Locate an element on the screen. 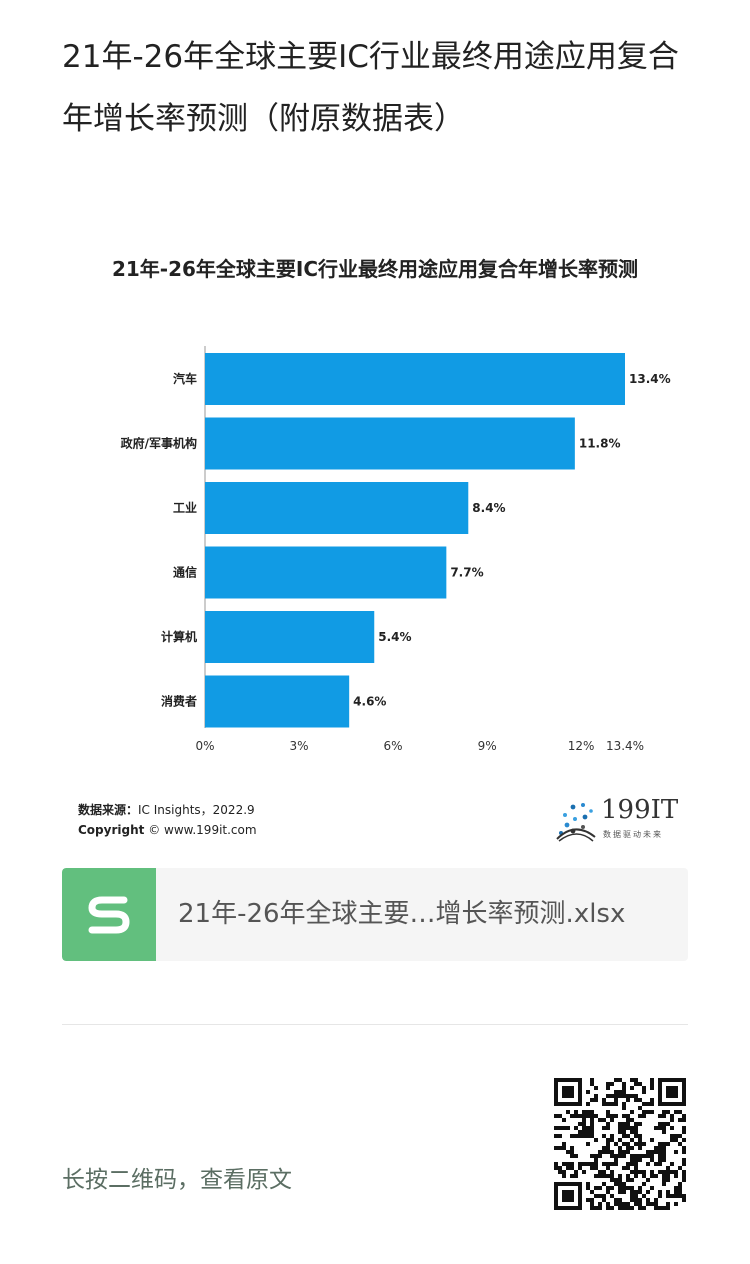 This screenshot has height=1264, width=750. x-tick-label-4: 12% is located at coordinates (581, 746).